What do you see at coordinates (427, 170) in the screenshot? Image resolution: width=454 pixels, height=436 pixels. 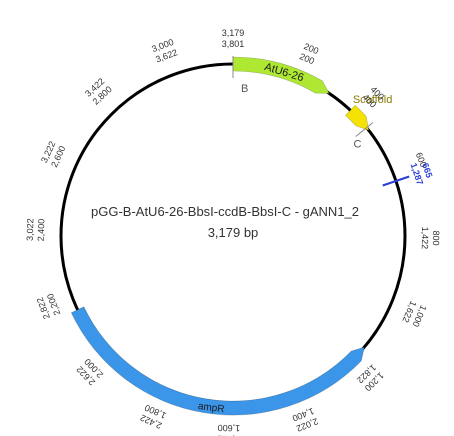 I see `site-label: 665` at bounding box center [427, 170].